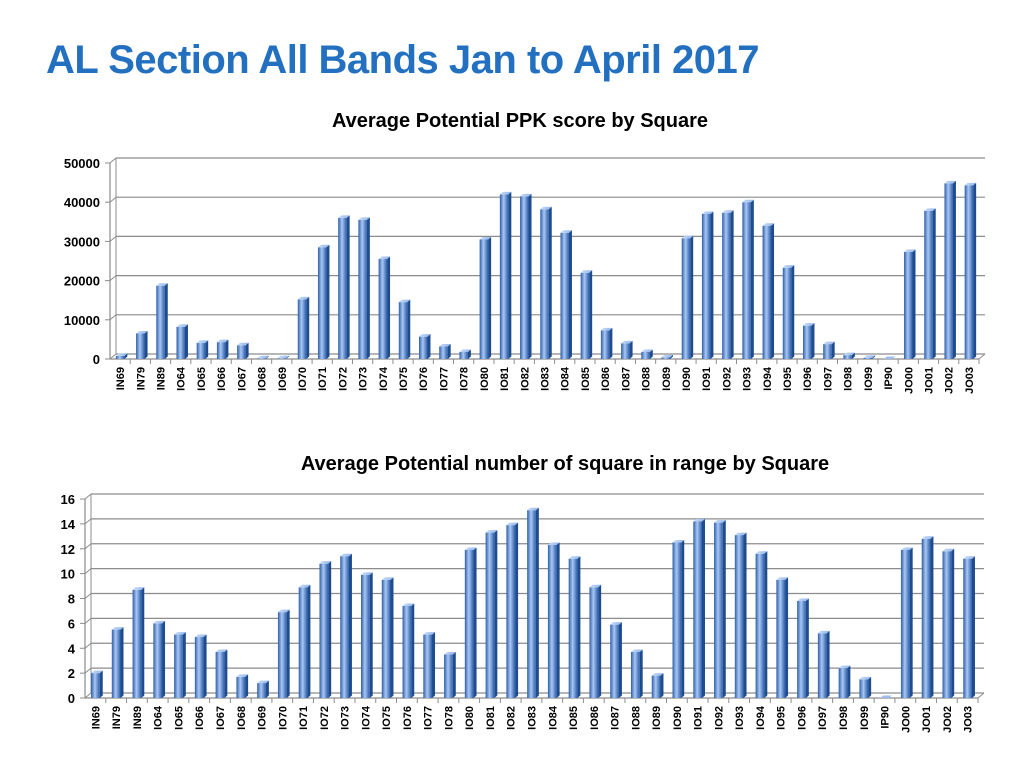 The width and height of the screenshot is (1024, 768). What do you see at coordinates (981, 695) in the screenshot?
I see `floor-edge` at bounding box center [981, 695].